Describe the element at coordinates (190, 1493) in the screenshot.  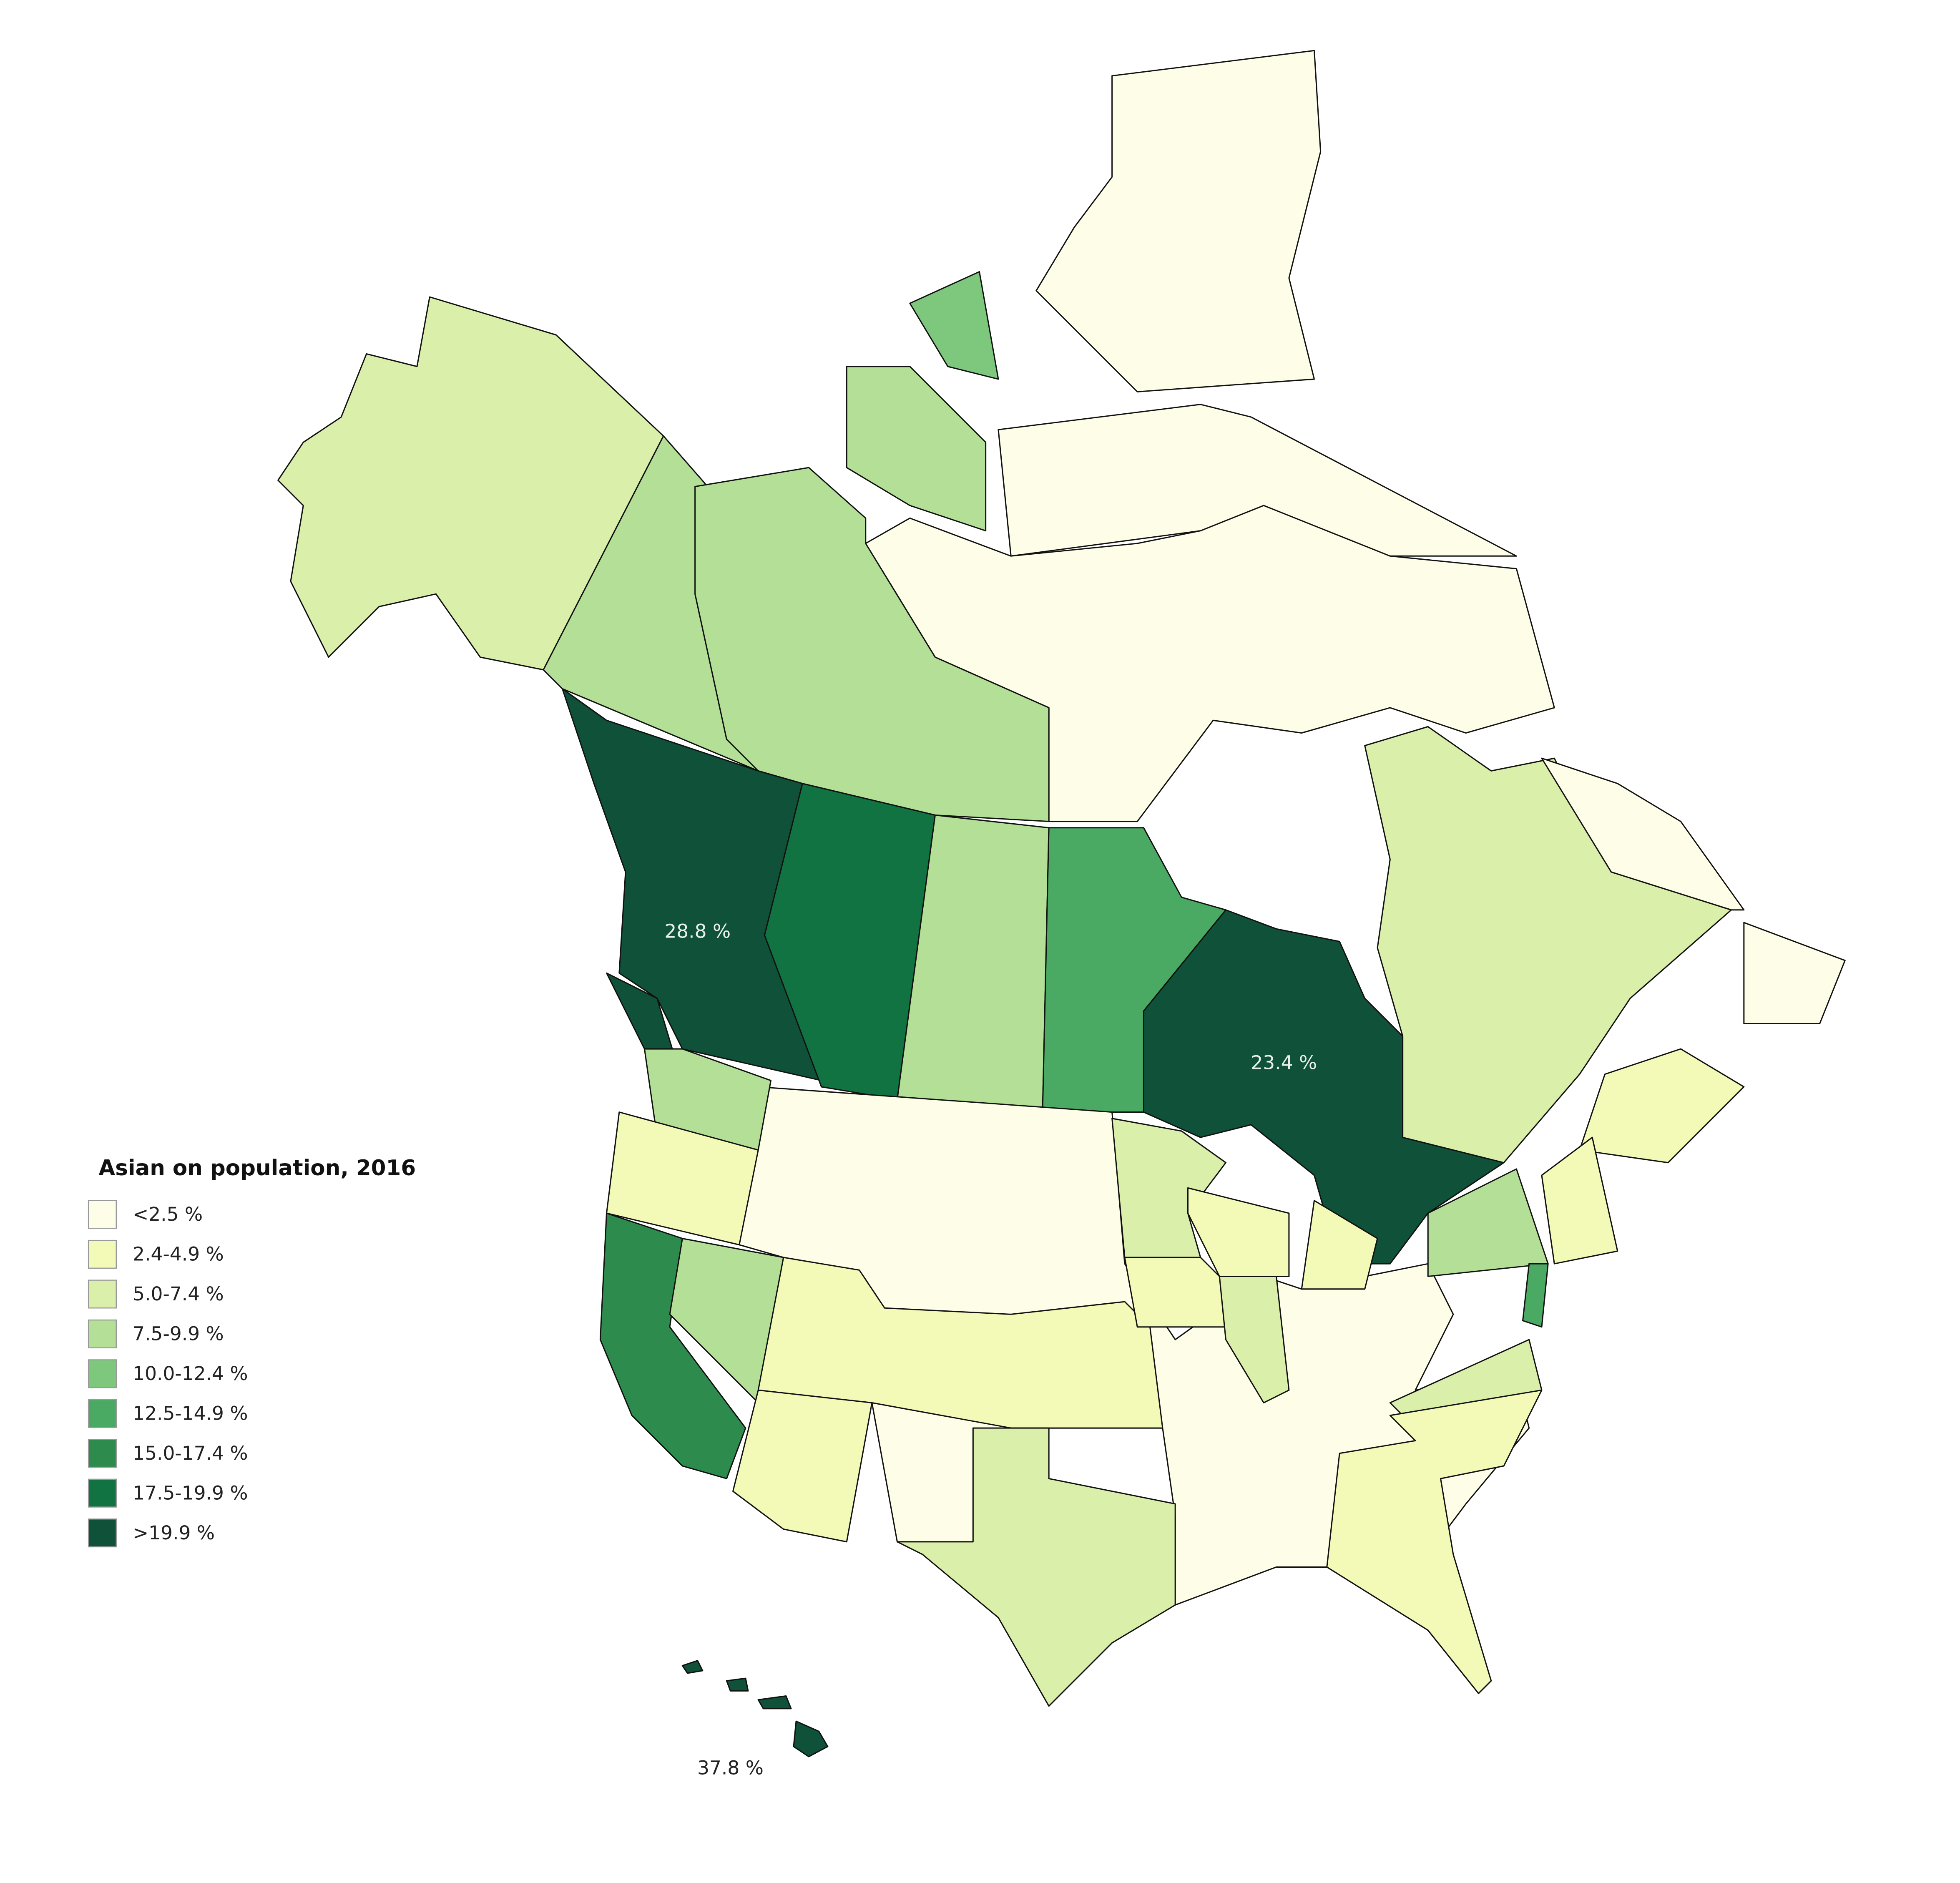
I see `legend-label: 17.5-19.9 %` at that location.